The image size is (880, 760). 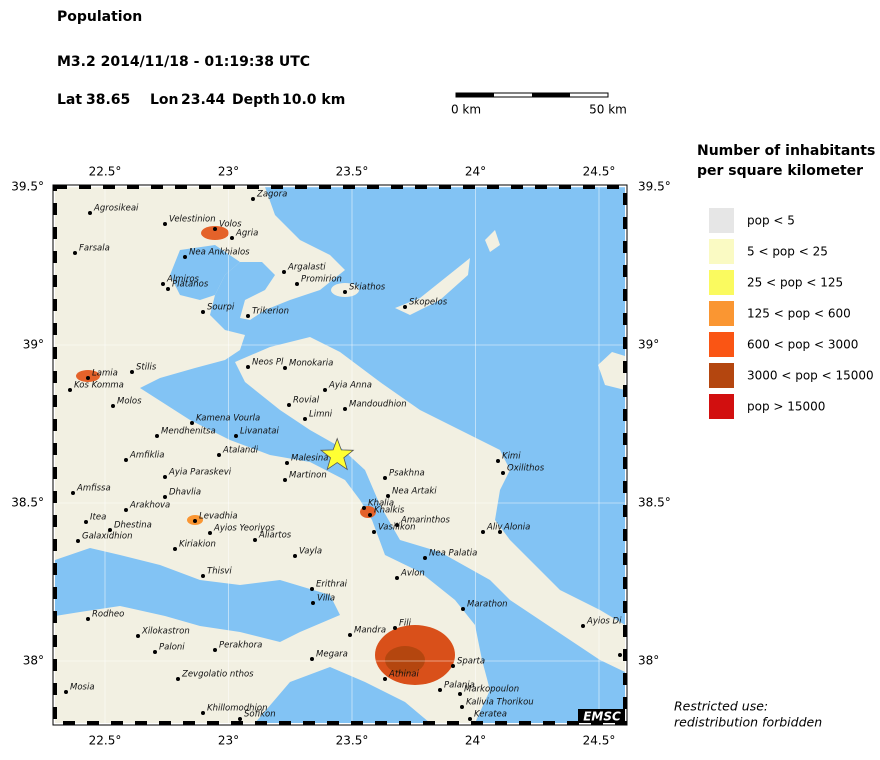 What do you see at coordinates (108, 100) in the screenshot?
I see `lat-value: 38.65` at bounding box center [108, 100].